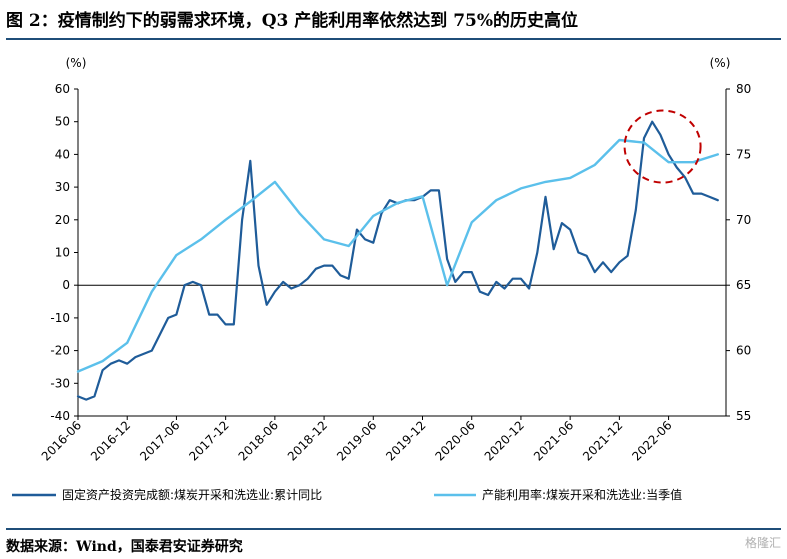 The width and height of the screenshot is (787, 559). Describe the element at coordinates (292, 21) in the screenshot. I see `chart-title: 图 2：疫情制约下的弱需求环境，Q3 产能利用率依然达到 75%的历史高位` at that location.